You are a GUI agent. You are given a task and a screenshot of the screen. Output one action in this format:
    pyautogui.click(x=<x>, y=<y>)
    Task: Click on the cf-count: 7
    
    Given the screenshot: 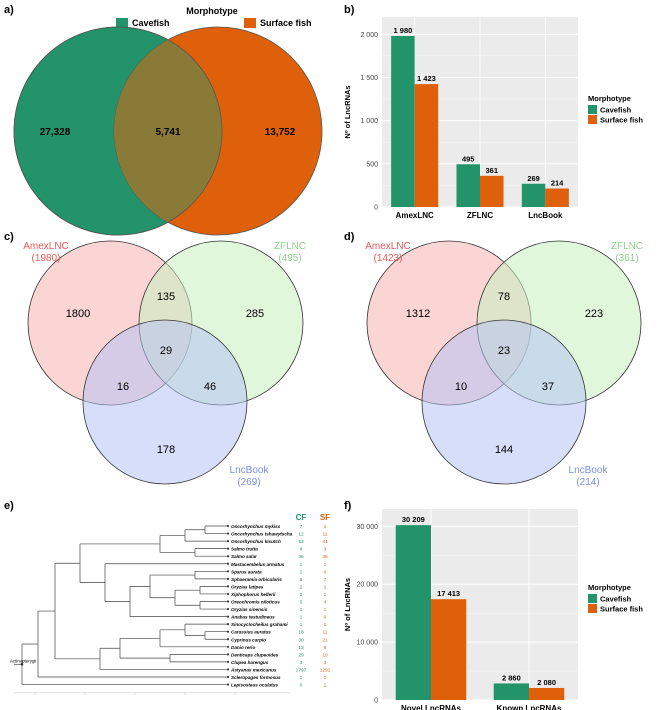 What is the action you would take?
    pyautogui.click(x=301, y=527)
    